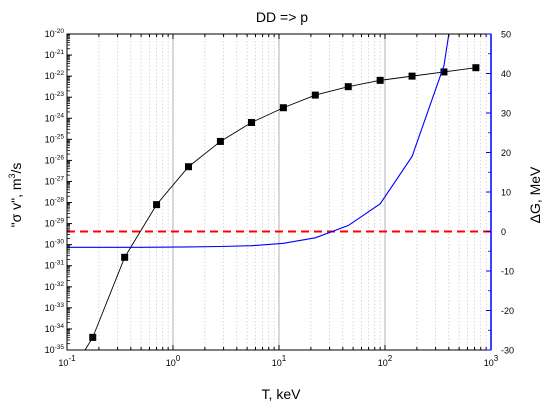  What do you see at coordinates (55, 54) in the screenshot?
I see `y-tick-label: 10-21` at bounding box center [55, 54].